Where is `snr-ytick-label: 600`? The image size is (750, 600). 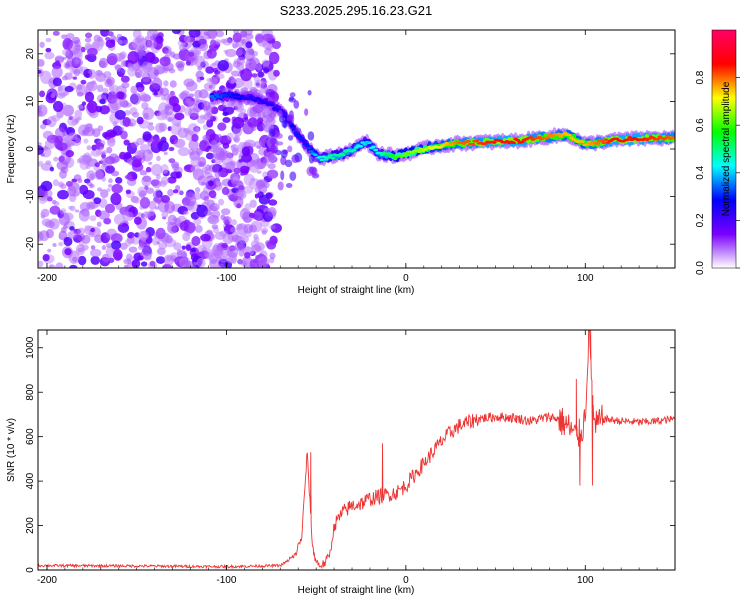
snr-ytick-label: 600 is located at coordinates (30, 436).